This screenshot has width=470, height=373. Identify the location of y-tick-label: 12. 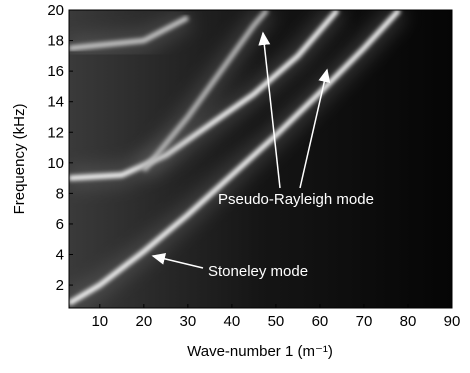
(55, 132).